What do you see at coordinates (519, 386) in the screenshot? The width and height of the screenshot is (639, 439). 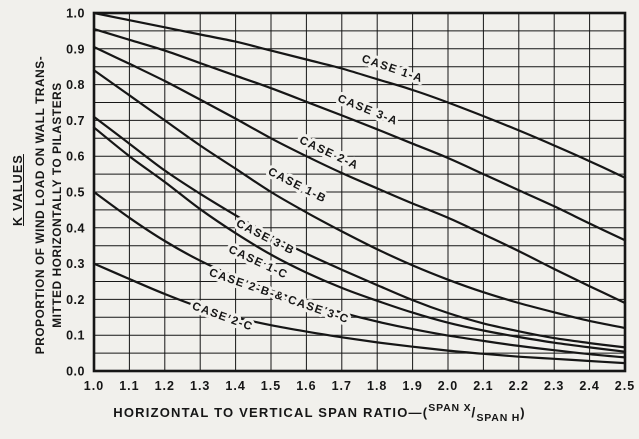 I see `x-tick-label: 2.2` at bounding box center [519, 386].